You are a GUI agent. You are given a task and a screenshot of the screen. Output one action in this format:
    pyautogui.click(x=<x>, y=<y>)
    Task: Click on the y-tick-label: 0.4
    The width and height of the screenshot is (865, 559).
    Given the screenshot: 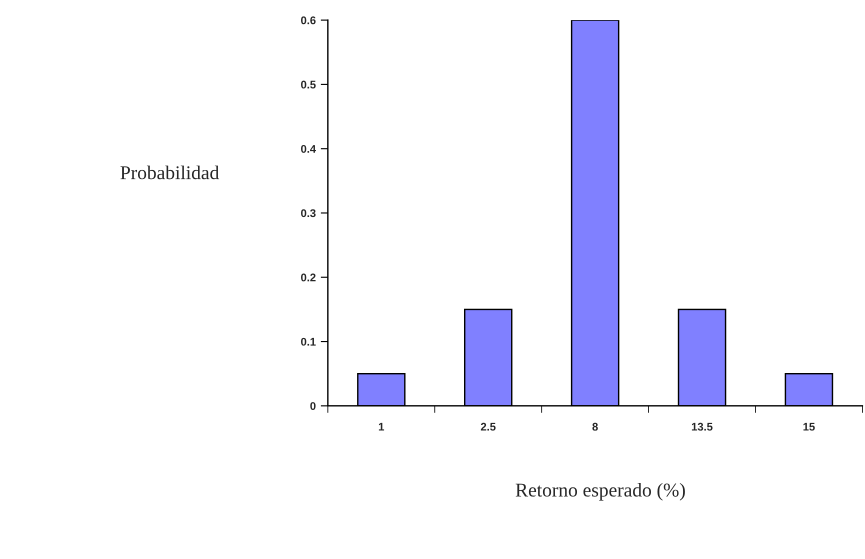 What is the action you would take?
    pyautogui.click(x=308, y=148)
    